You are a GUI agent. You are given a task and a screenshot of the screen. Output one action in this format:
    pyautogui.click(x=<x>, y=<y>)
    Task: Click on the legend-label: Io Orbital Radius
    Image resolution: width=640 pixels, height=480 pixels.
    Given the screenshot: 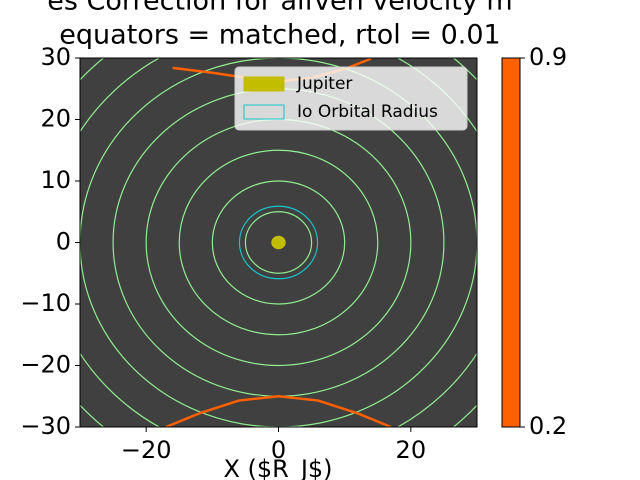 What is the action you would take?
    pyautogui.click(x=367, y=112)
    